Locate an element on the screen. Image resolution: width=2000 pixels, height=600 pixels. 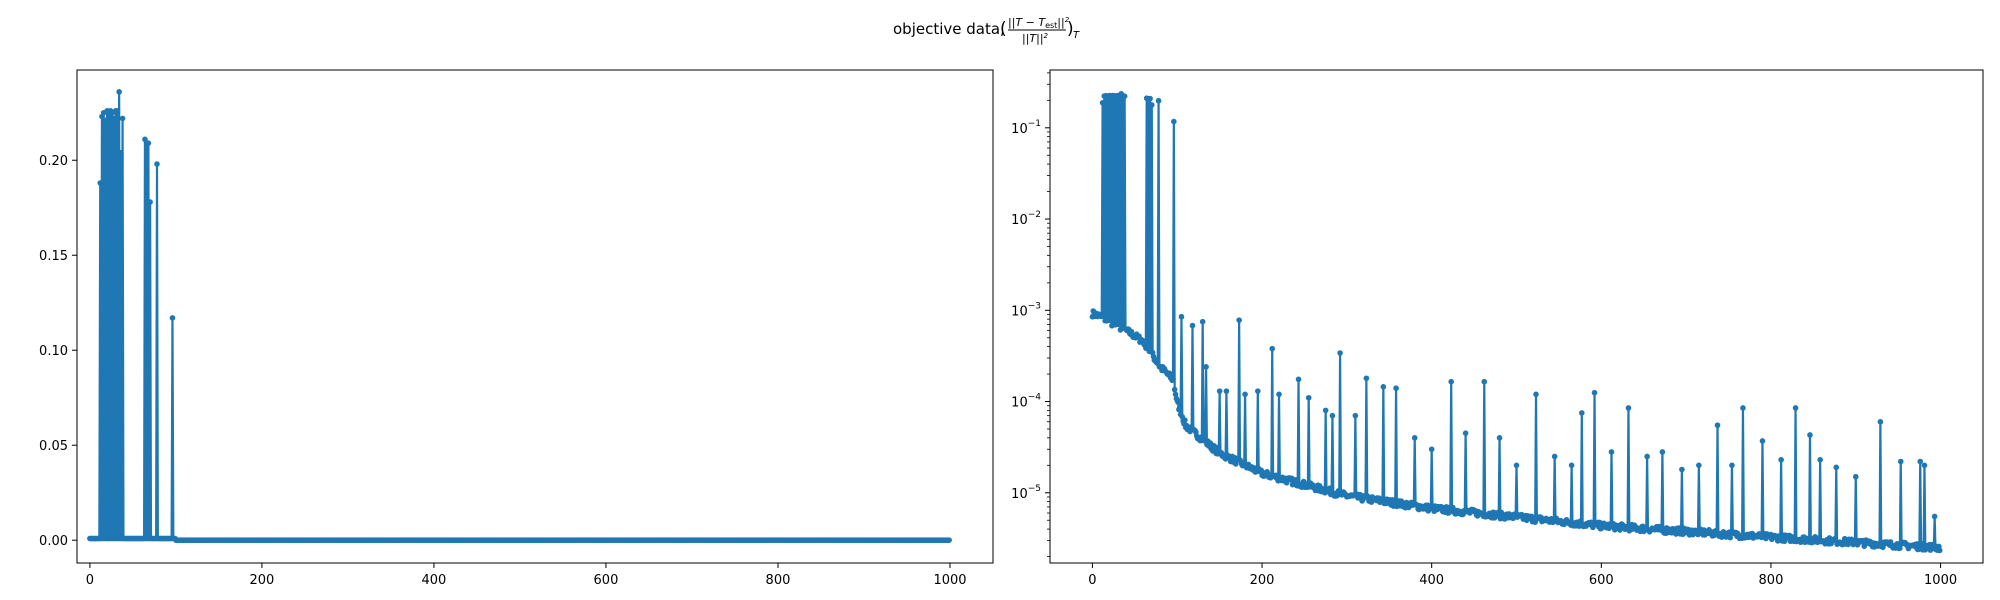
y-tick-label: 0.00 is located at coordinates (53, 541).